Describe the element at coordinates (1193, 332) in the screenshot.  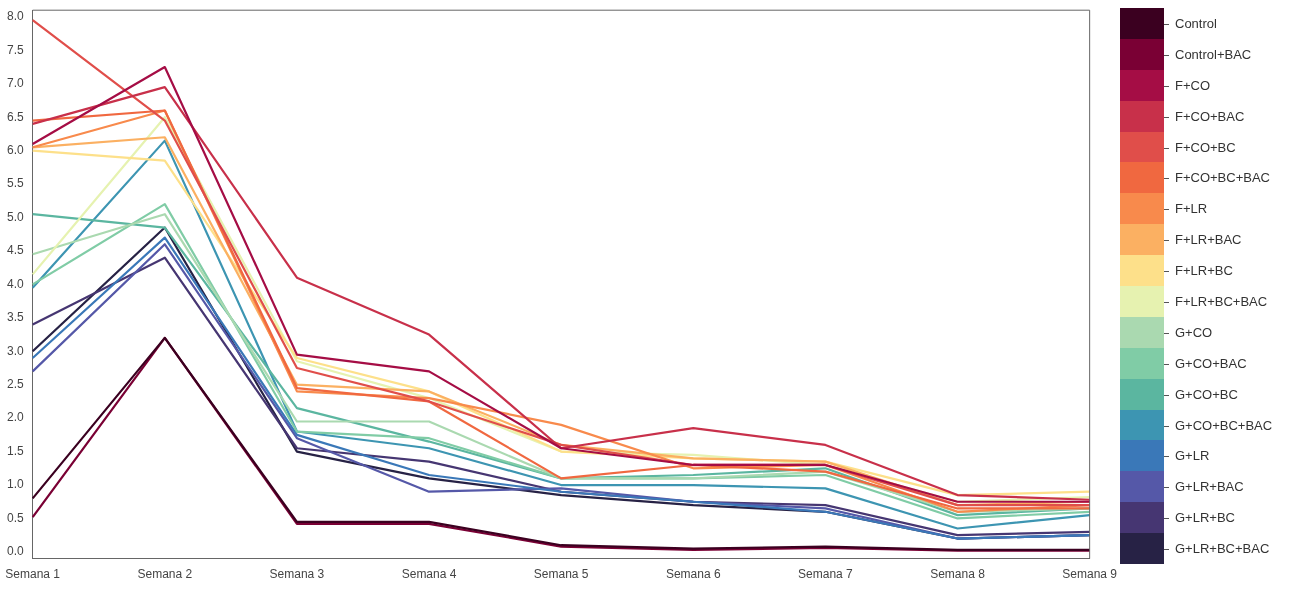
I see `legend-label: G+CO` at that location.